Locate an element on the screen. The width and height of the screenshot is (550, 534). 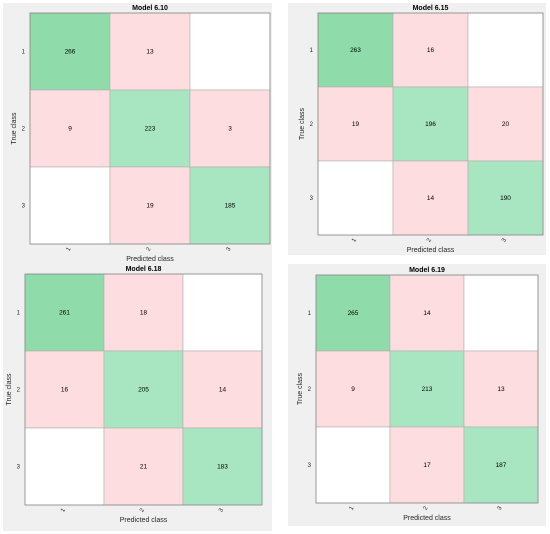
cell-value: 3 is located at coordinates (230, 129).